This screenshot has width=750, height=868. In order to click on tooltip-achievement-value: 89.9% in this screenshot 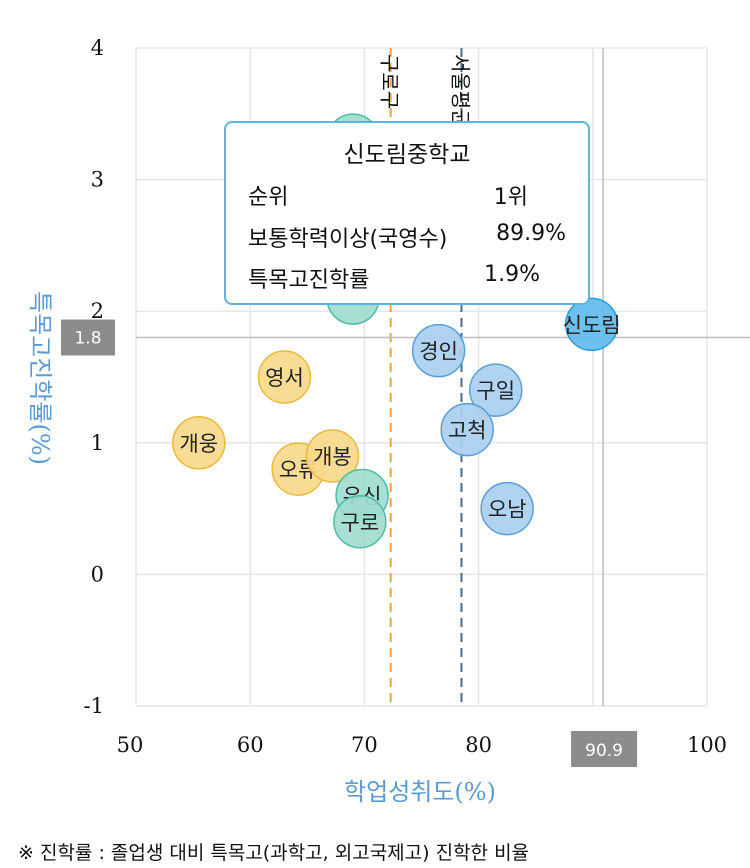, I will do `click(531, 233)`.